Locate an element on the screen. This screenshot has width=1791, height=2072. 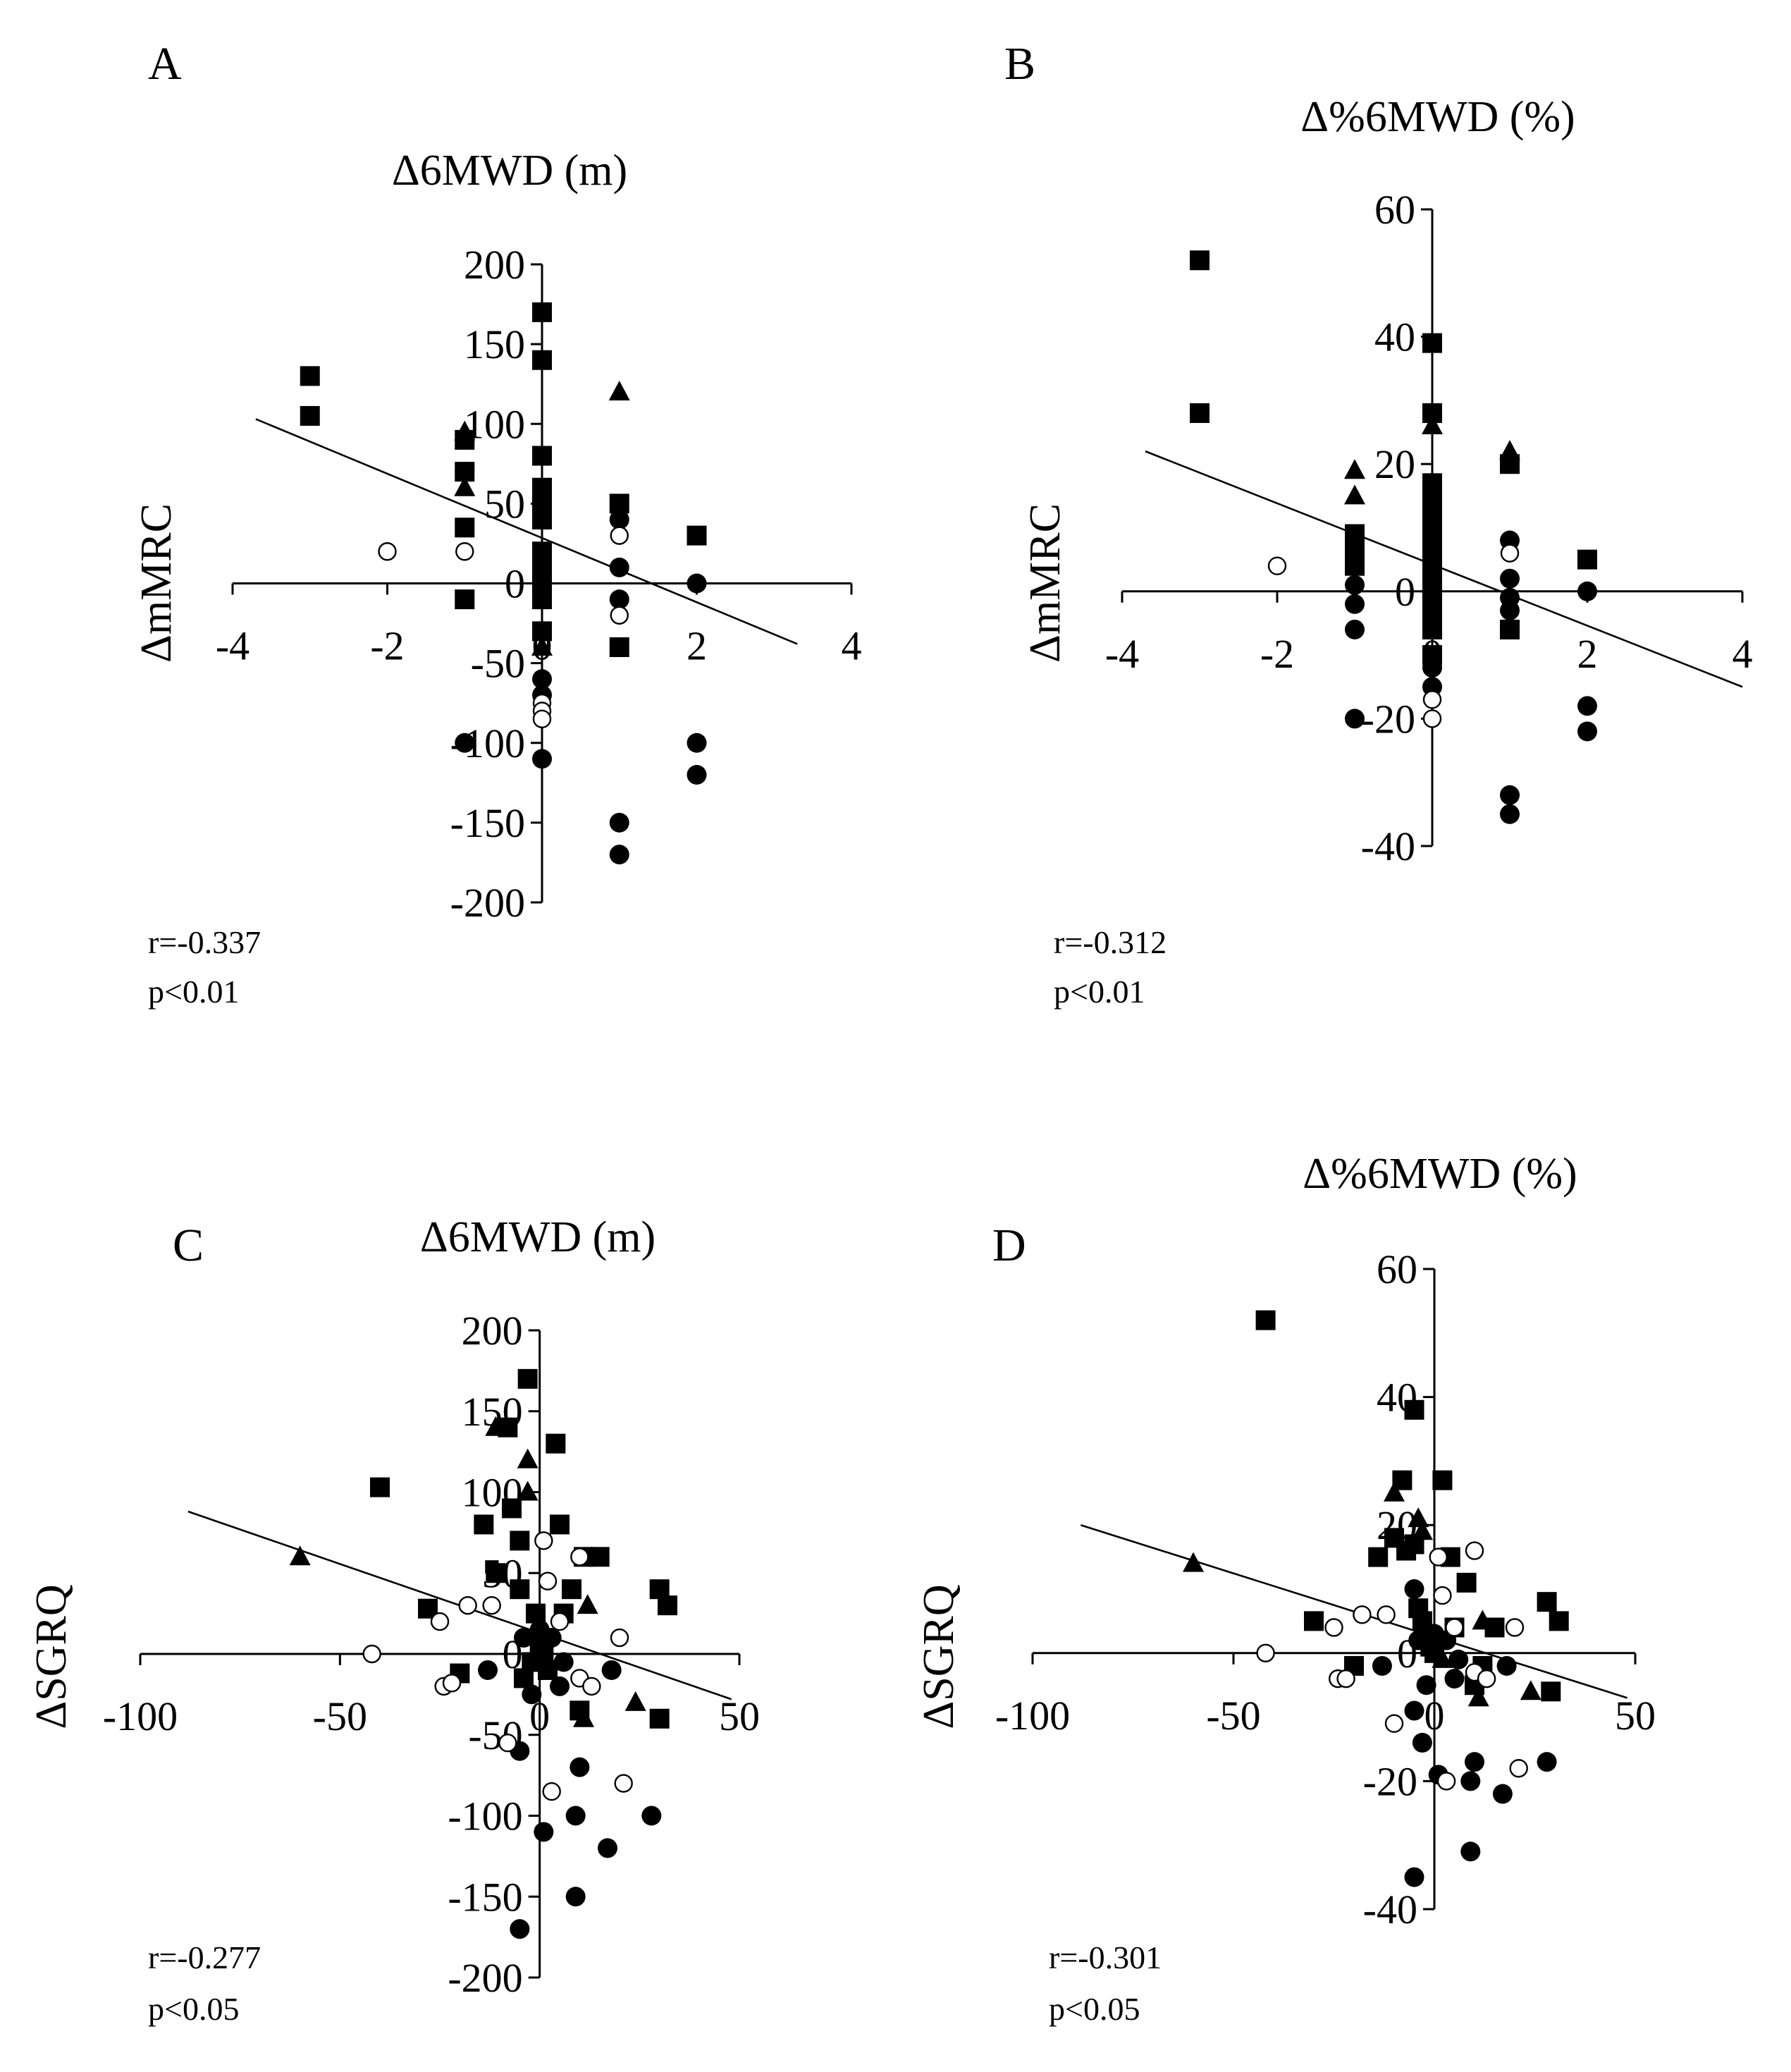
y-tick-label: -40 is located at coordinates (1388, 846).